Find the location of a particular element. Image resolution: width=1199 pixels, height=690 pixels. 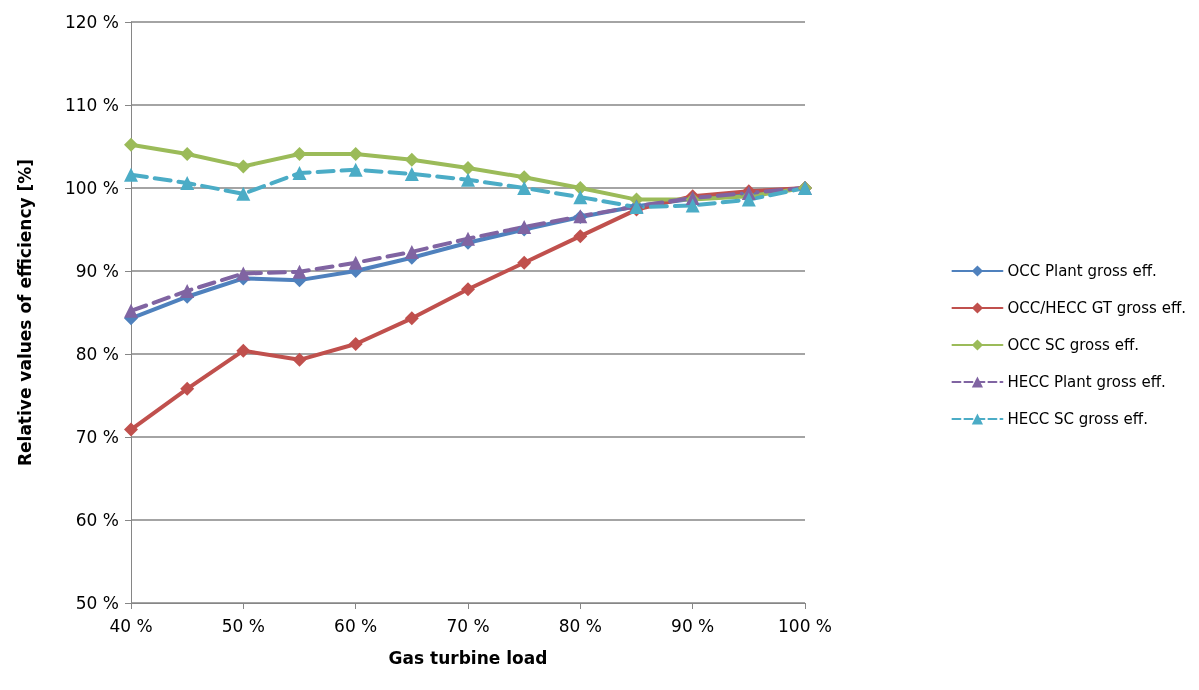

y-tick-label: 60 % is located at coordinates (97, 520).